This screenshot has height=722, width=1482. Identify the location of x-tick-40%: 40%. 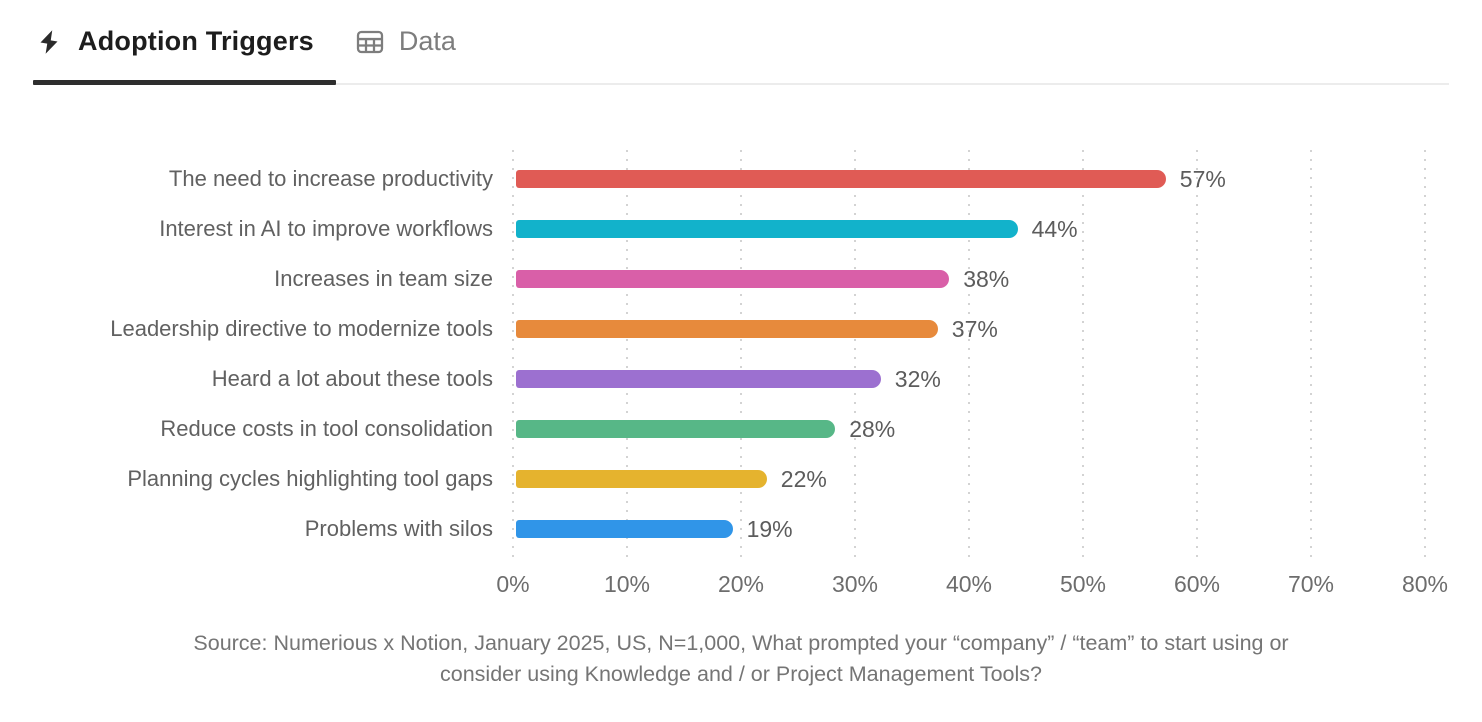
(969, 584).